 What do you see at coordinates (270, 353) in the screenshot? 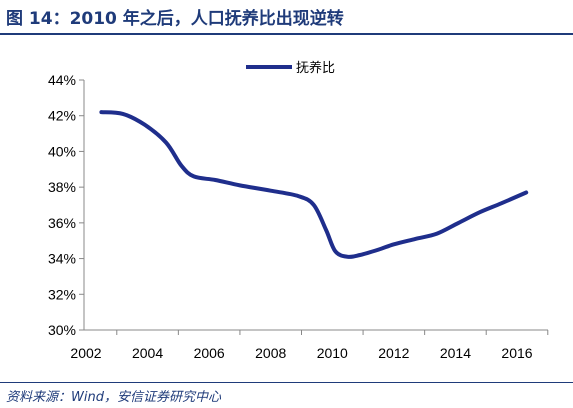
I see `x-tick-label: 2008` at bounding box center [270, 353].